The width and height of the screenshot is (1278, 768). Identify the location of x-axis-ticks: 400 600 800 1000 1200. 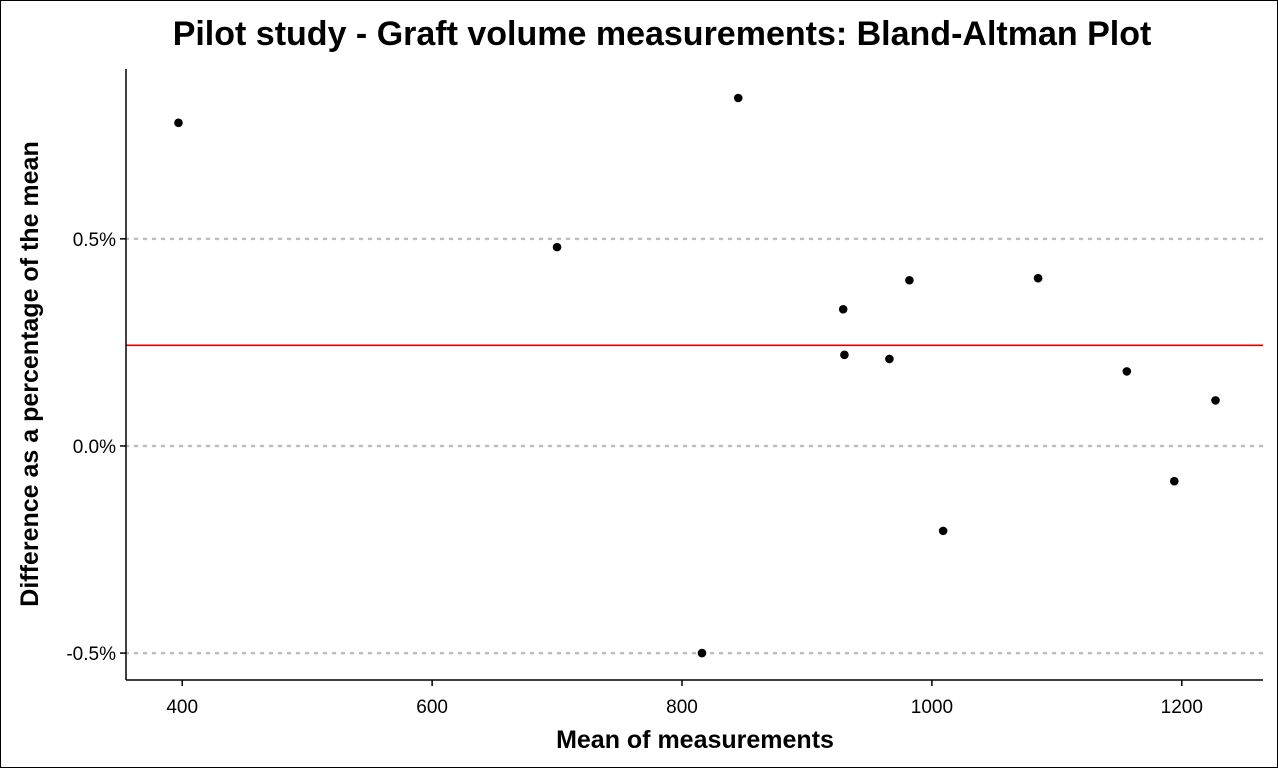
(684, 699).